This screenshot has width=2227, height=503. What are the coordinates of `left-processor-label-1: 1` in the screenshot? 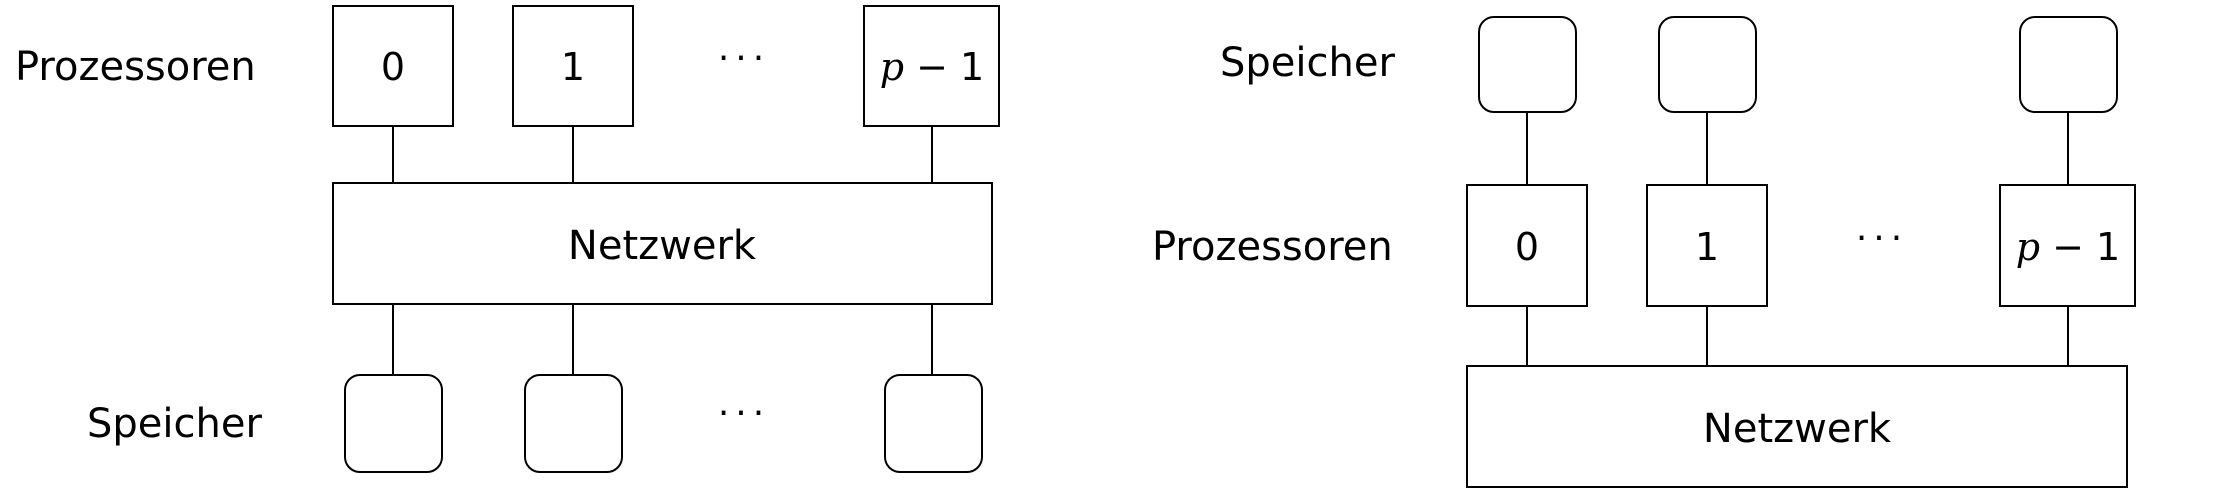 It's located at (573, 67).